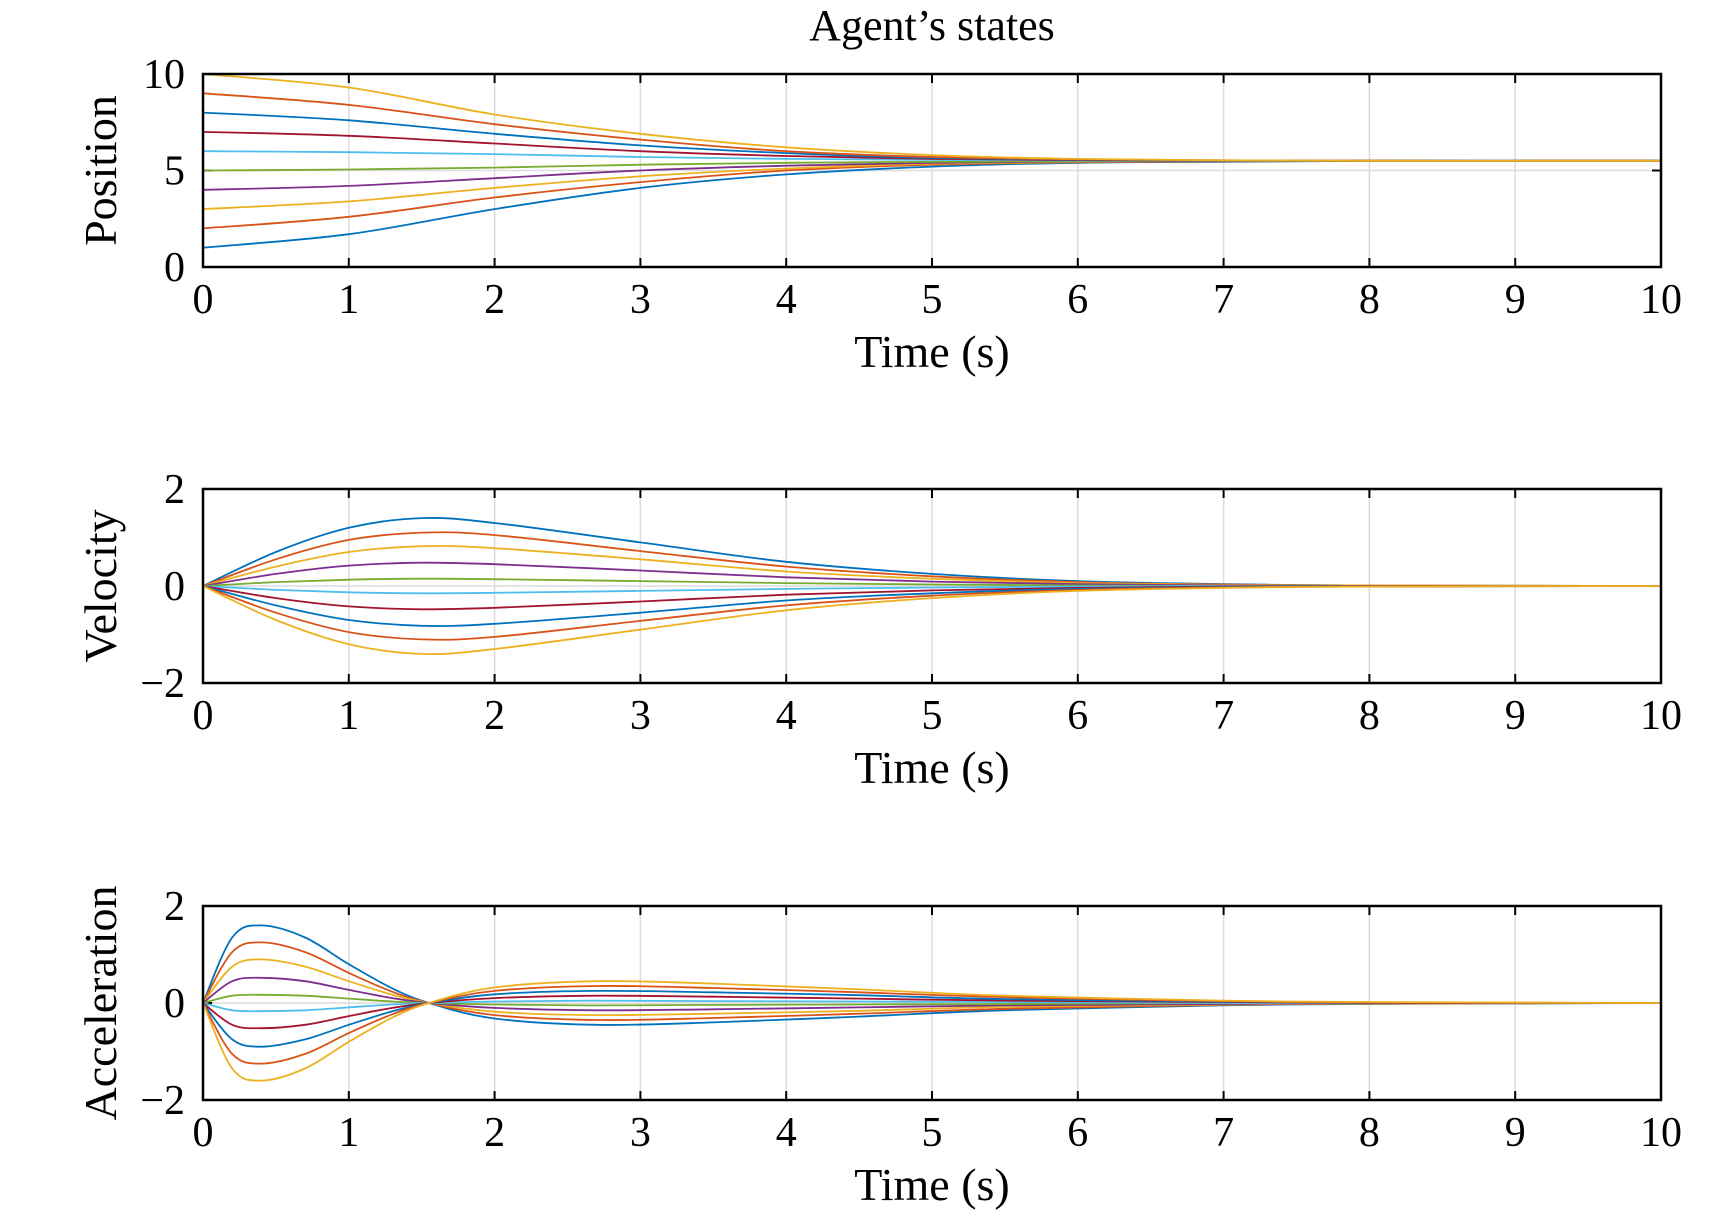 This screenshot has height=1224, width=1732. I want to click on y-axis-label: Position, so click(100, 170).